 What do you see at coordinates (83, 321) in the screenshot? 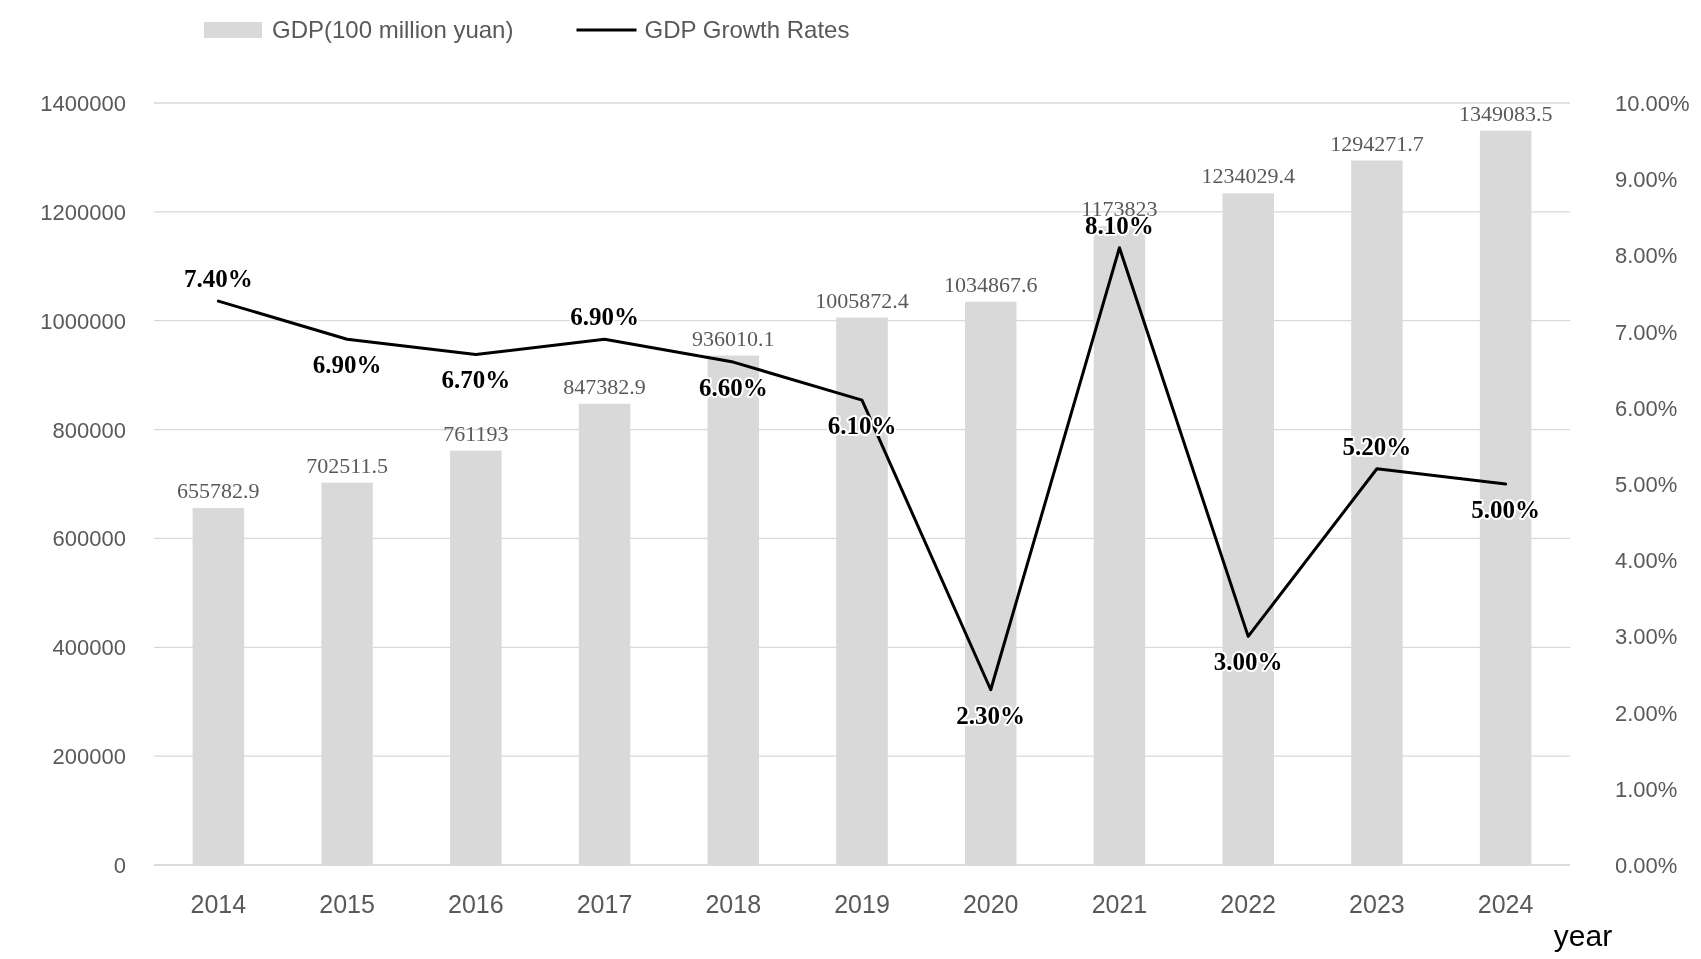
I see `y-tick-label: 1000000` at bounding box center [83, 321].